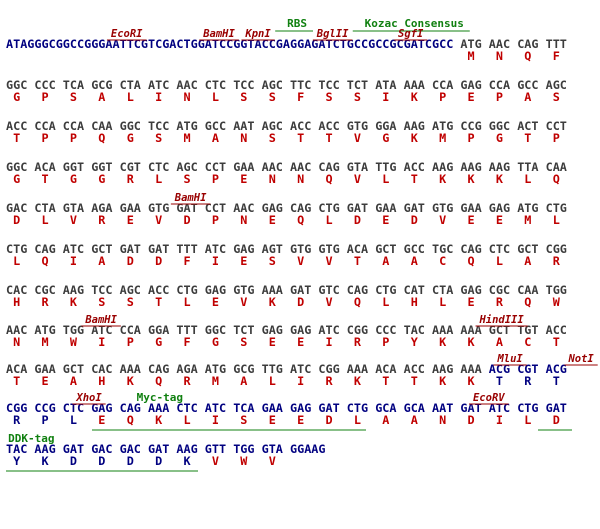 This screenshot has width=600, height=529. What do you see at coordinates (265, 449) in the screenshot?
I see `dna-sequence: GTT TGG GTA GGAAG` at bounding box center [265, 449].